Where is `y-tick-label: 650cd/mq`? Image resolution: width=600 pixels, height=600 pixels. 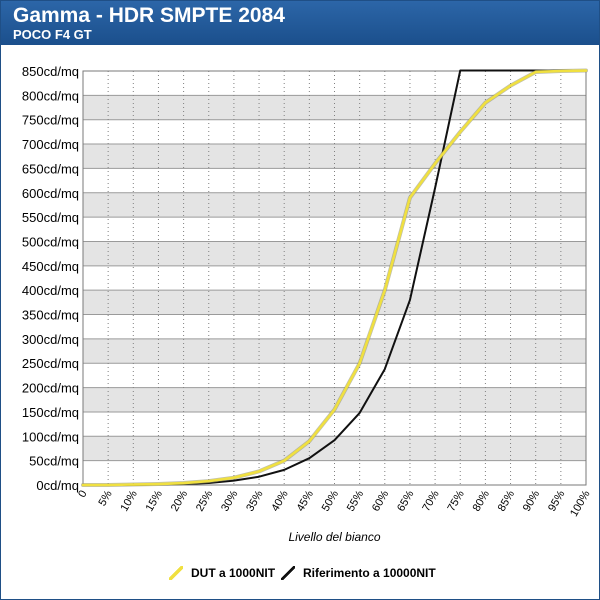 y-tick-label: 650cd/mq is located at coordinates (50, 168).